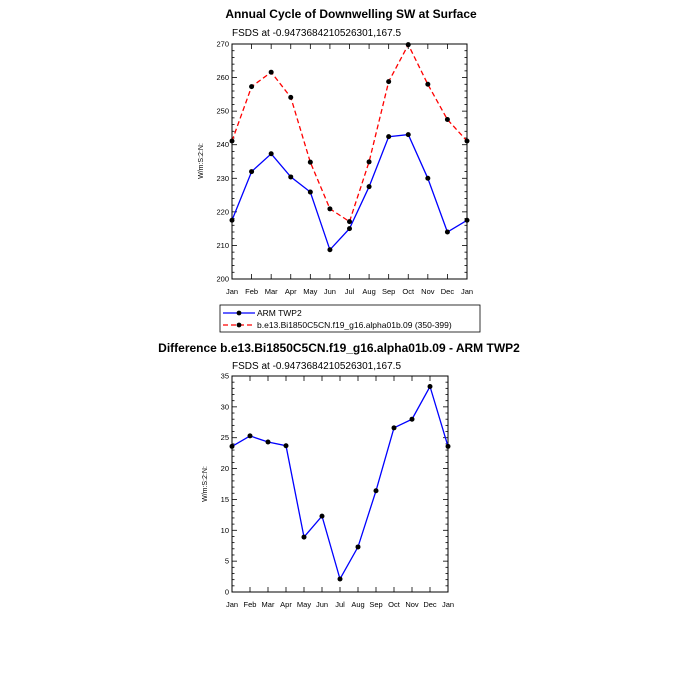 The width and height of the screenshot is (675, 675). Describe the element at coordinates (227, 561) in the screenshot. I see `y-tick-label: 5` at that location.